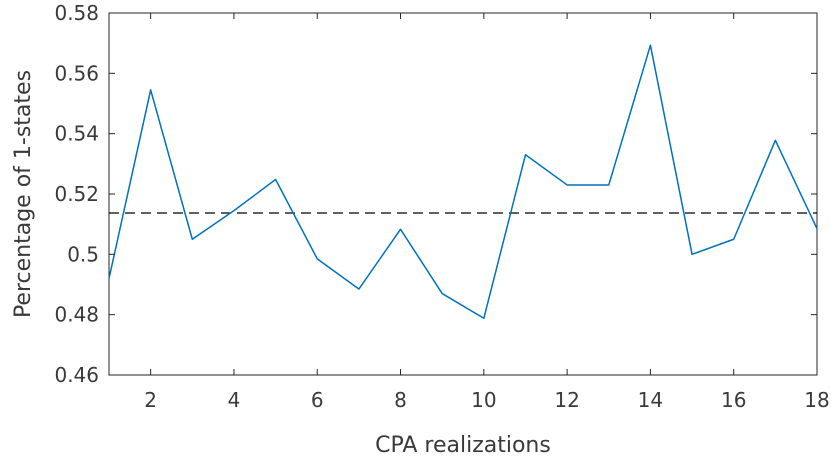 The width and height of the screenshot is (831, 464). I want to click on x-tick-label: 18, so click(816, 400).